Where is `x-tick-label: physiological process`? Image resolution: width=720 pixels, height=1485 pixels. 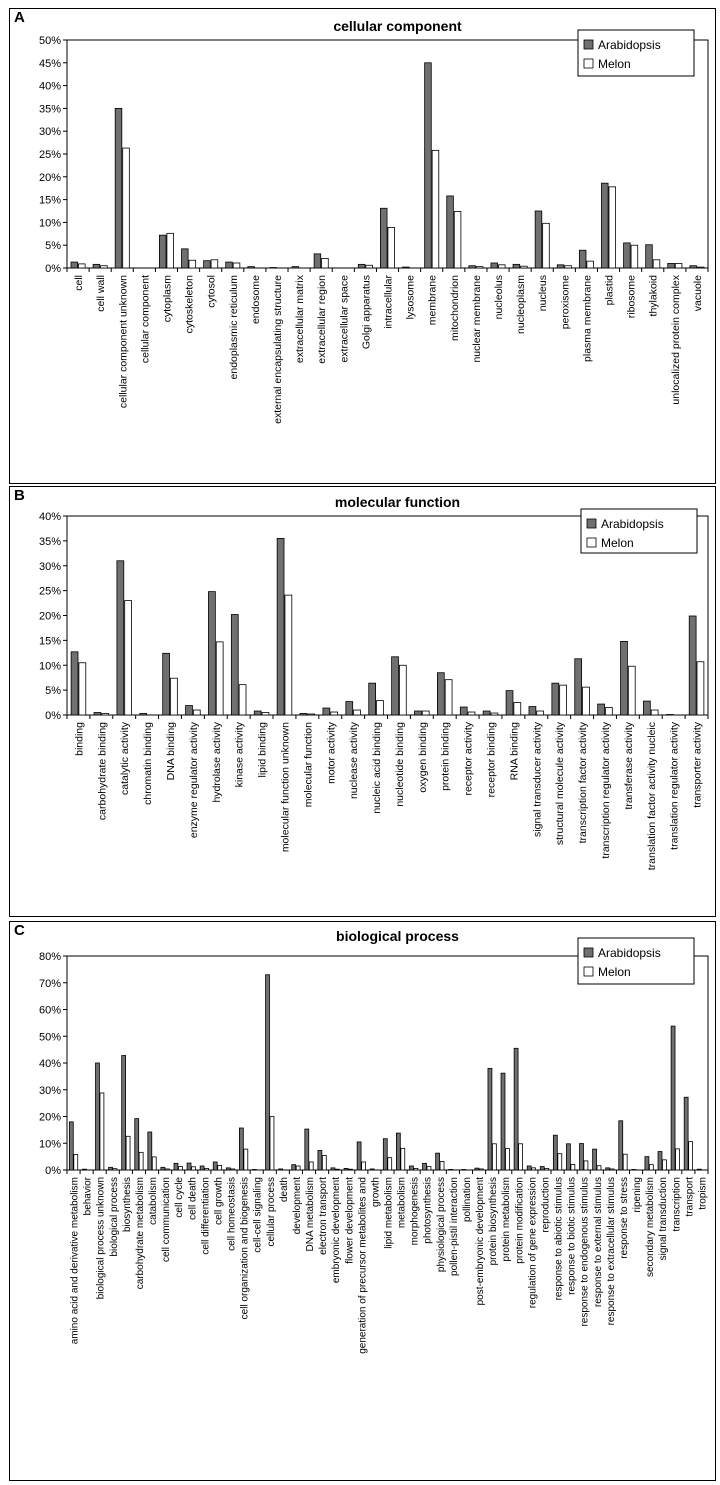 x-tick-label: physiological process is located at coordinates (441, 1224).